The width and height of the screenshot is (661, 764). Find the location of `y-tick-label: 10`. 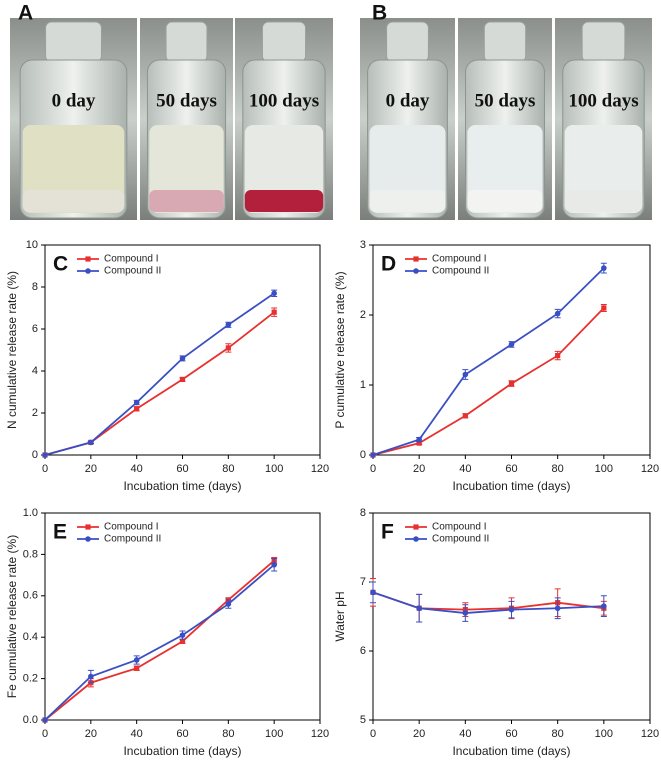

y-tick-label: 10 is located at coordinates (32, 245).